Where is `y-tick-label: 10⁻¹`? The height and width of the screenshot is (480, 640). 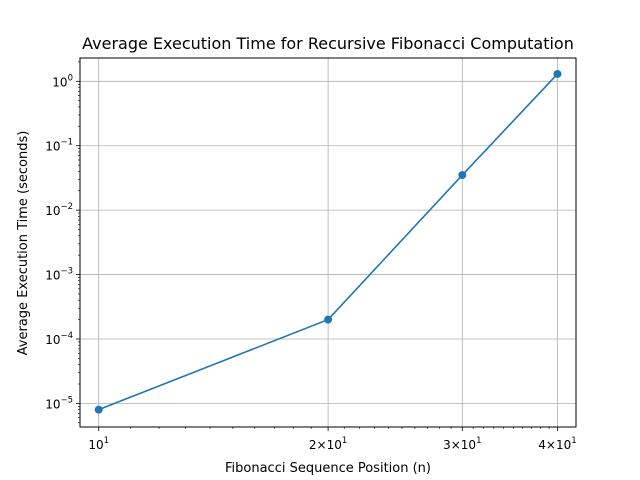
y-tick-label: 10⁻¹ is located at coordinates (59, 146).